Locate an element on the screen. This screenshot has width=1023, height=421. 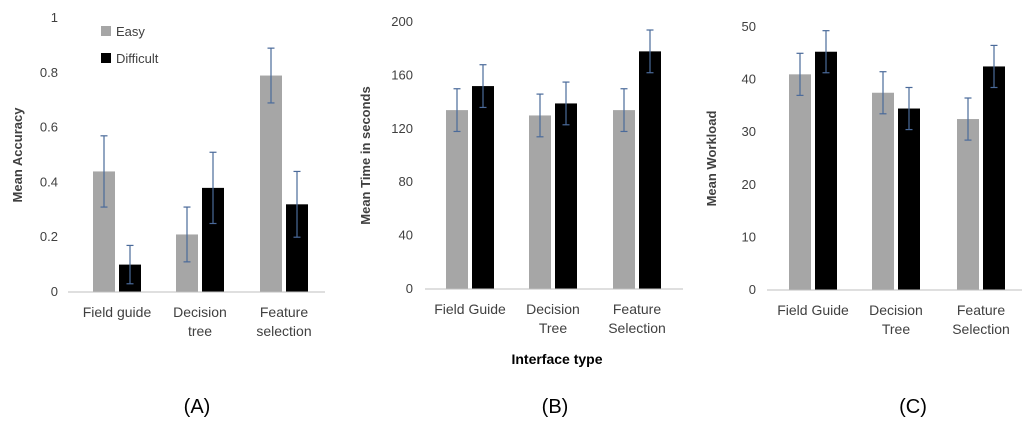
legend-label-easy: Easy is located at coordinates (130, 31).